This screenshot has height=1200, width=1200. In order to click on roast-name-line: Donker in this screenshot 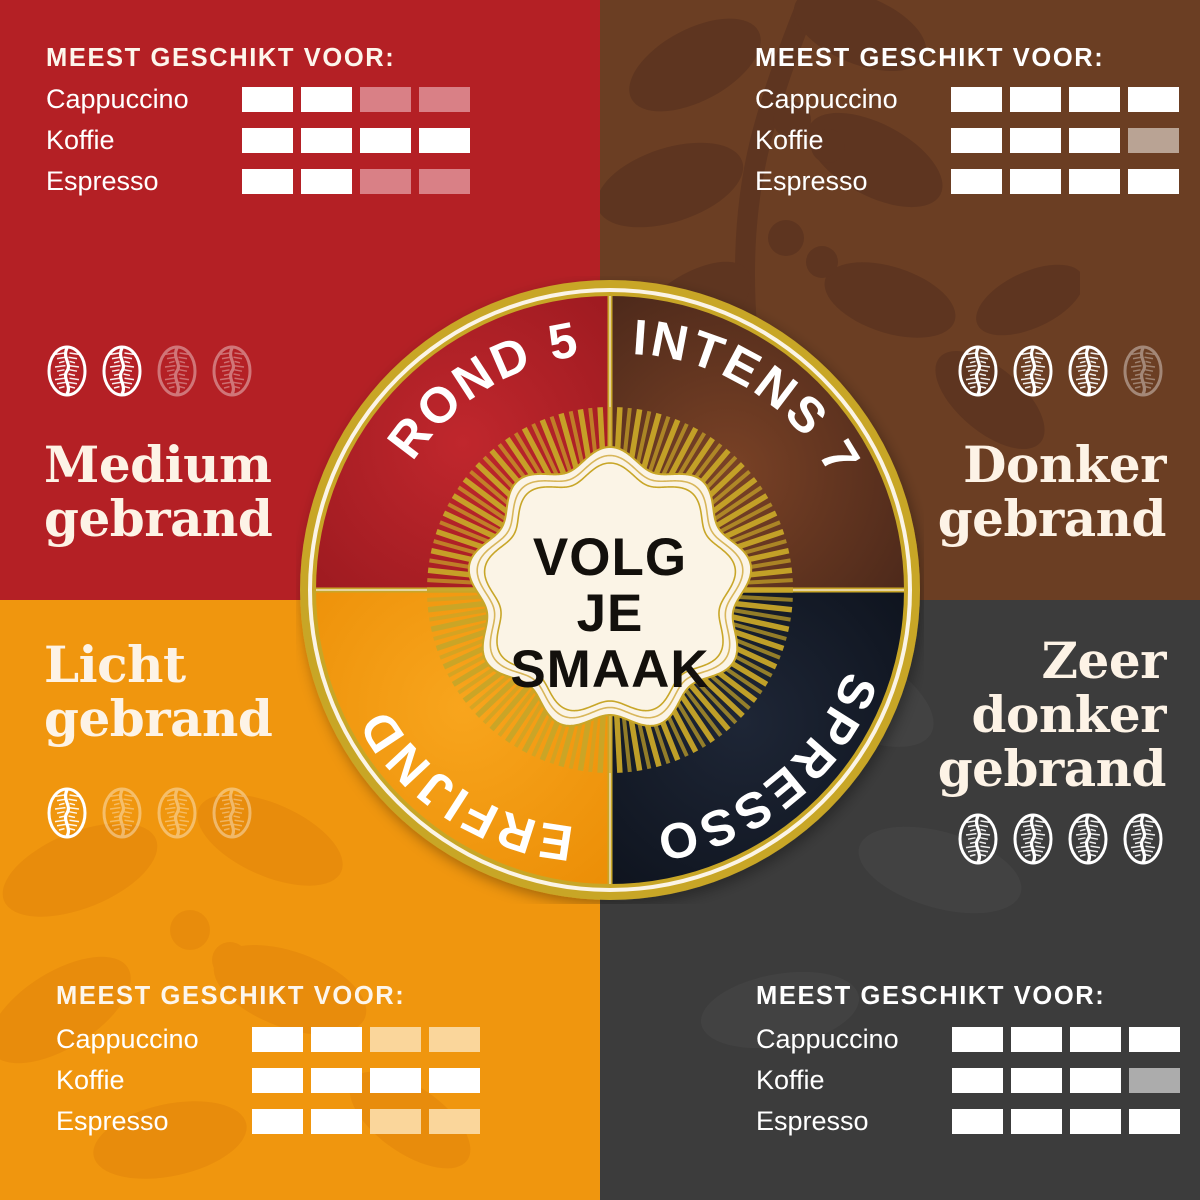, I will do `click(1064, 464)`.